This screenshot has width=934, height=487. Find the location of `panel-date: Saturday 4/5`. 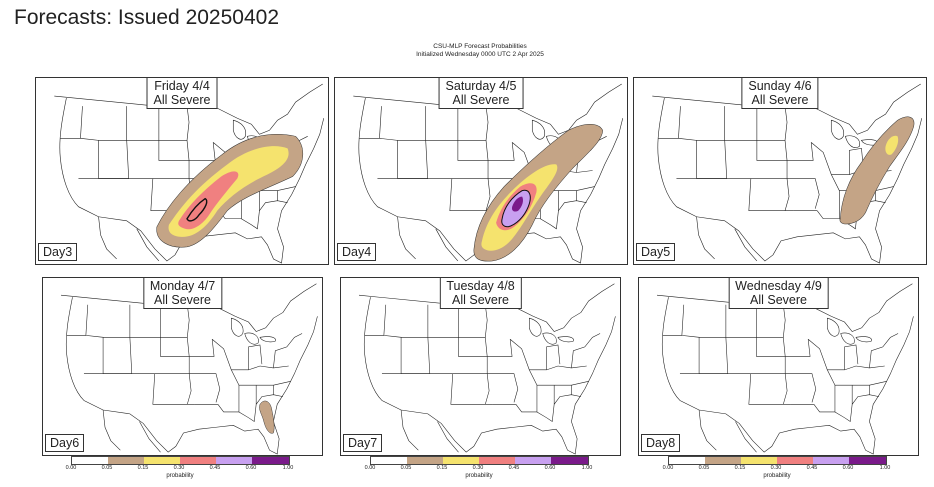

panel-date: Saturday 4/5 is located at coordinates (481, 86).